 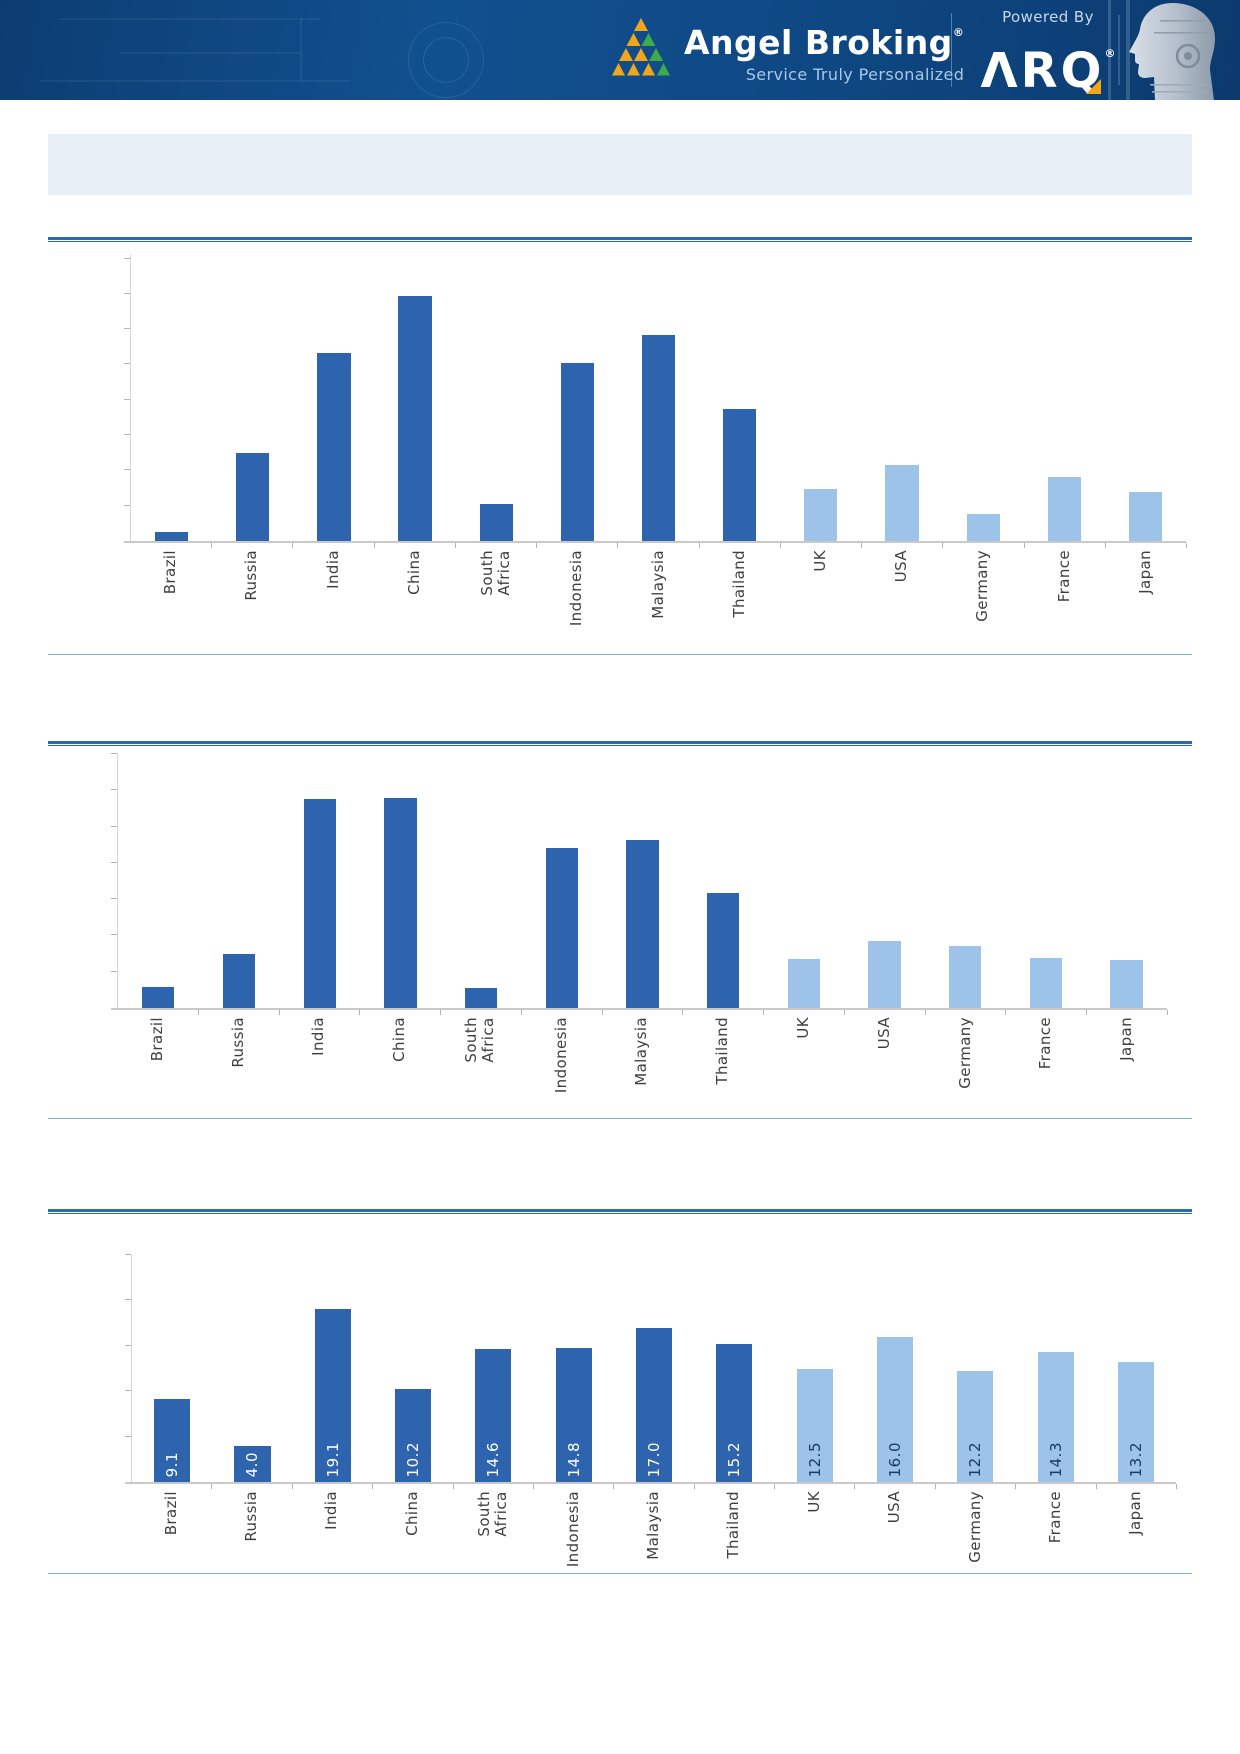 I want to click on bar-value-label: 4.0, so click(x=252, y=1464).